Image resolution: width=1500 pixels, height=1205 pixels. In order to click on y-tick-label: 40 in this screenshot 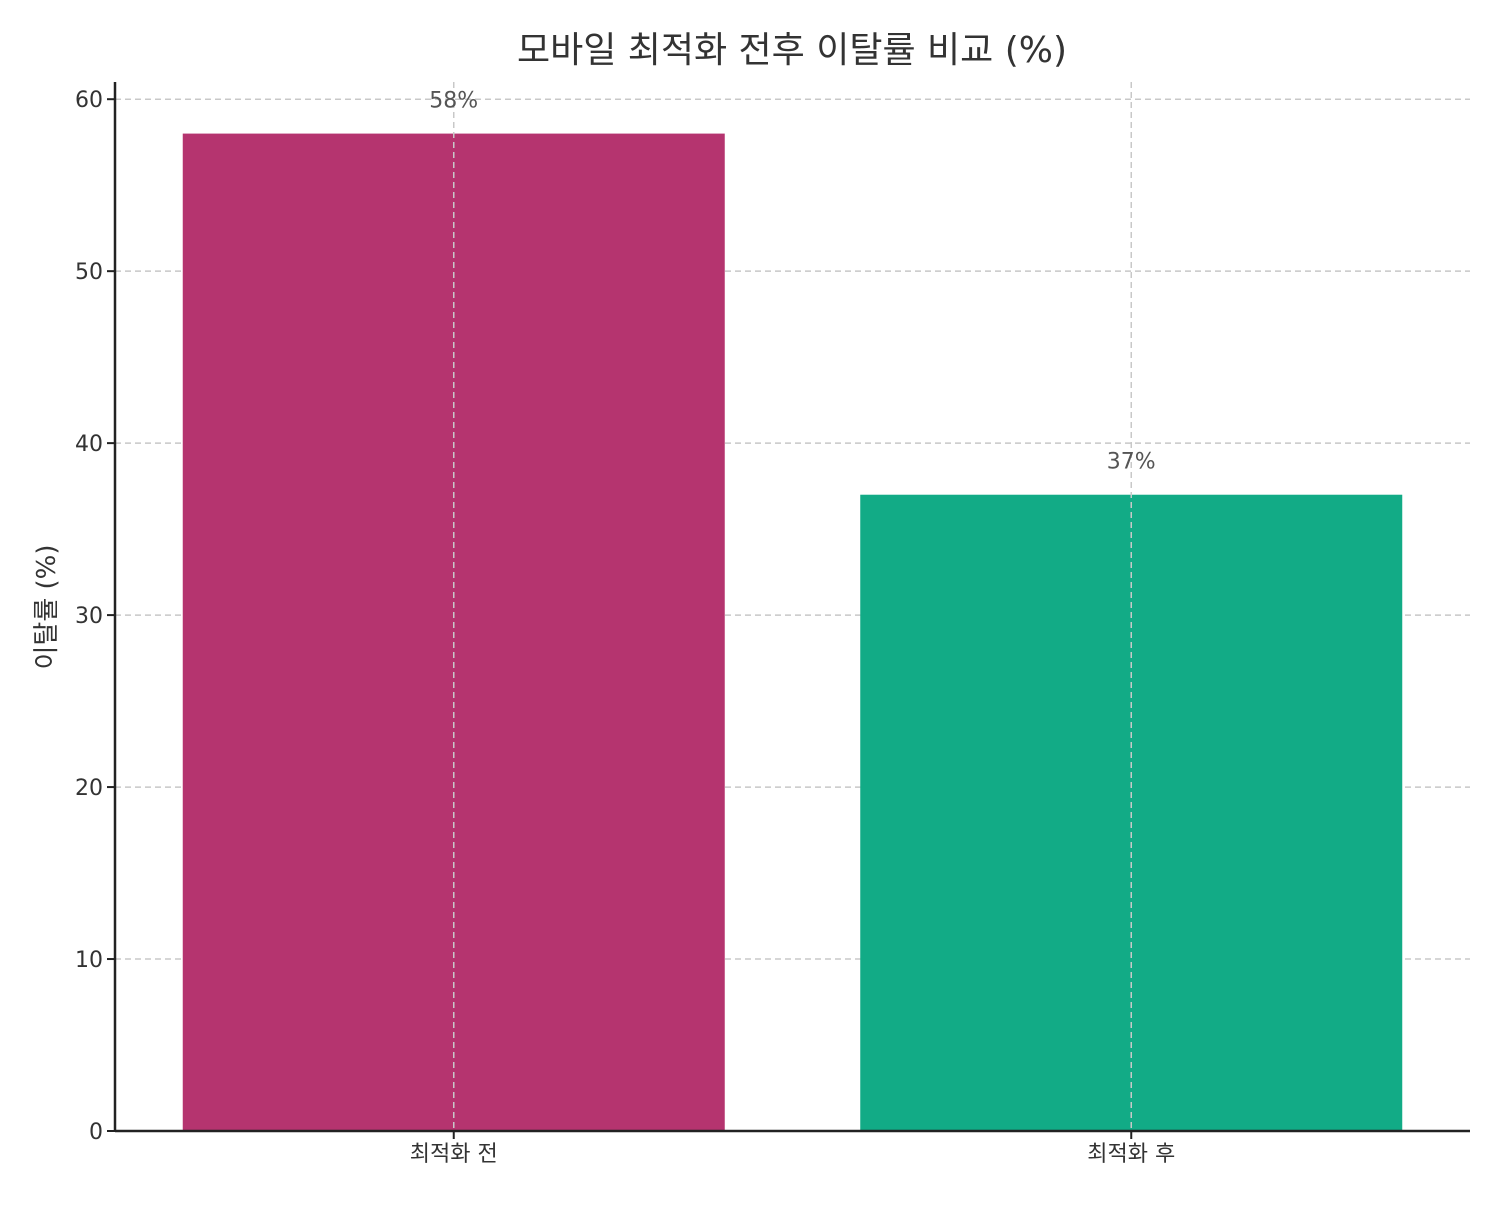, I will do `click(89, 444)`.